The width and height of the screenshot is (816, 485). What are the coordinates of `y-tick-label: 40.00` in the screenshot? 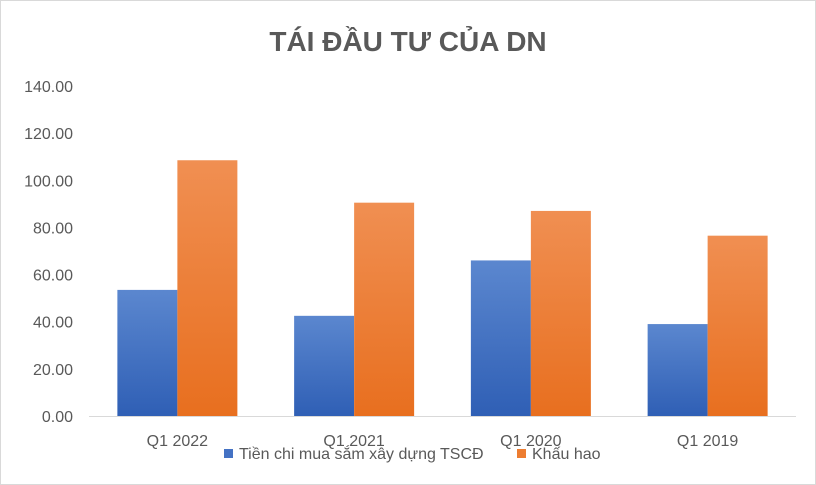 It's located at (53, 323).